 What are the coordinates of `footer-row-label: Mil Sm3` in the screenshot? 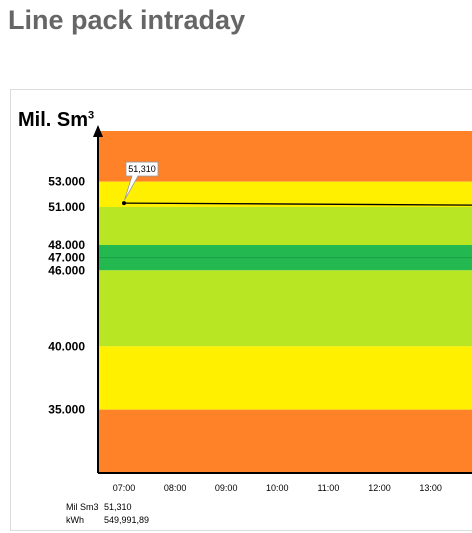 It's located at (82, 507).